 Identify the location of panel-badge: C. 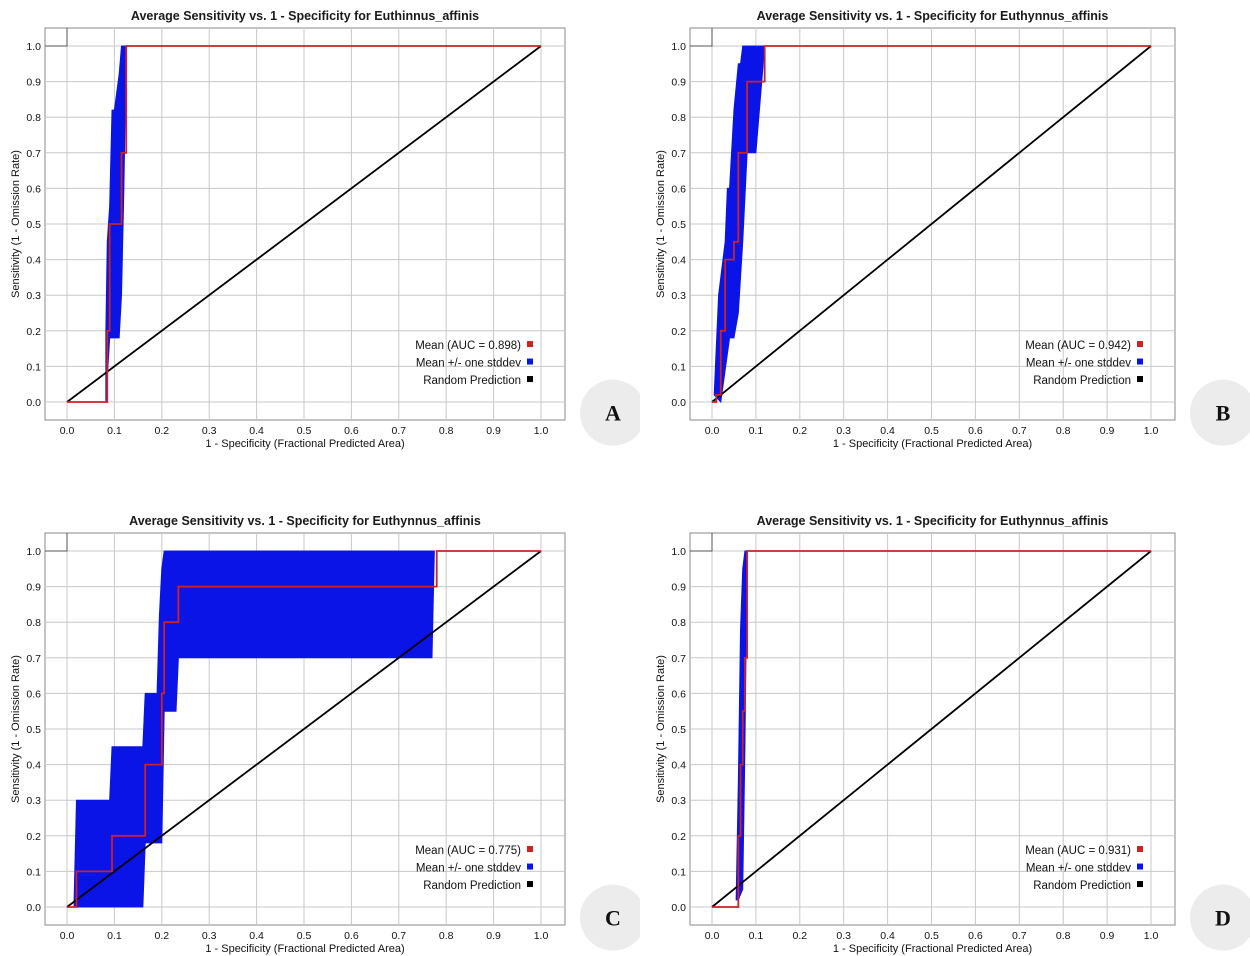
(610, 917).